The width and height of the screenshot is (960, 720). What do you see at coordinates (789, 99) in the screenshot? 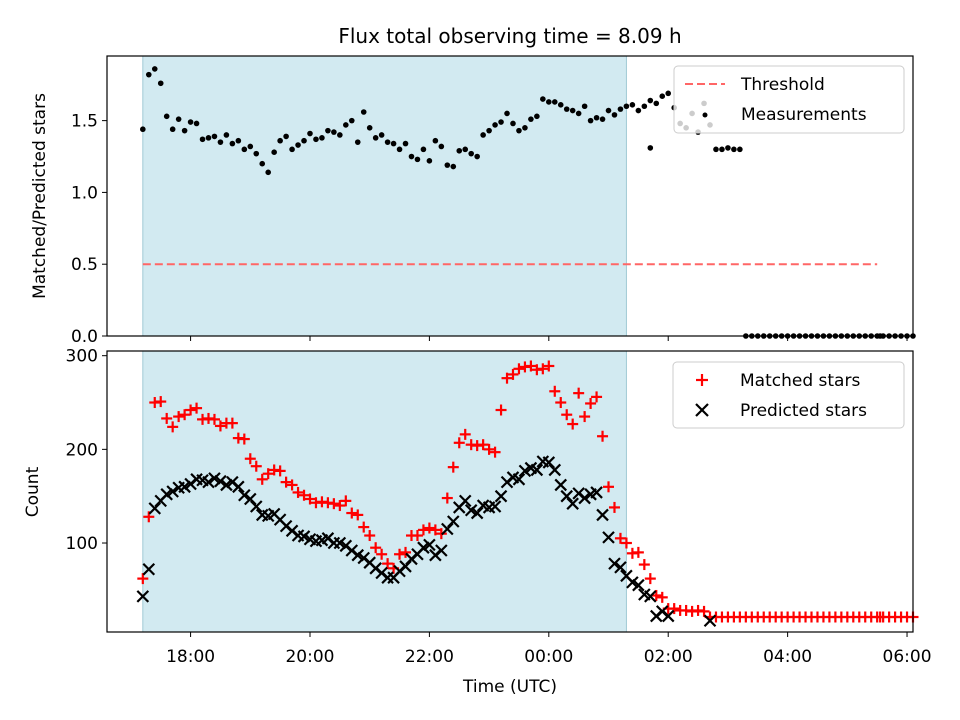
I see `top-legend-box` at bounding box center [789, 99].